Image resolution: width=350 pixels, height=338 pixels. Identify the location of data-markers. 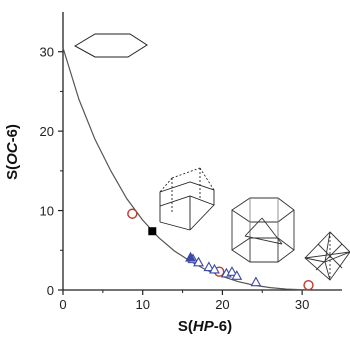
(220, 249).